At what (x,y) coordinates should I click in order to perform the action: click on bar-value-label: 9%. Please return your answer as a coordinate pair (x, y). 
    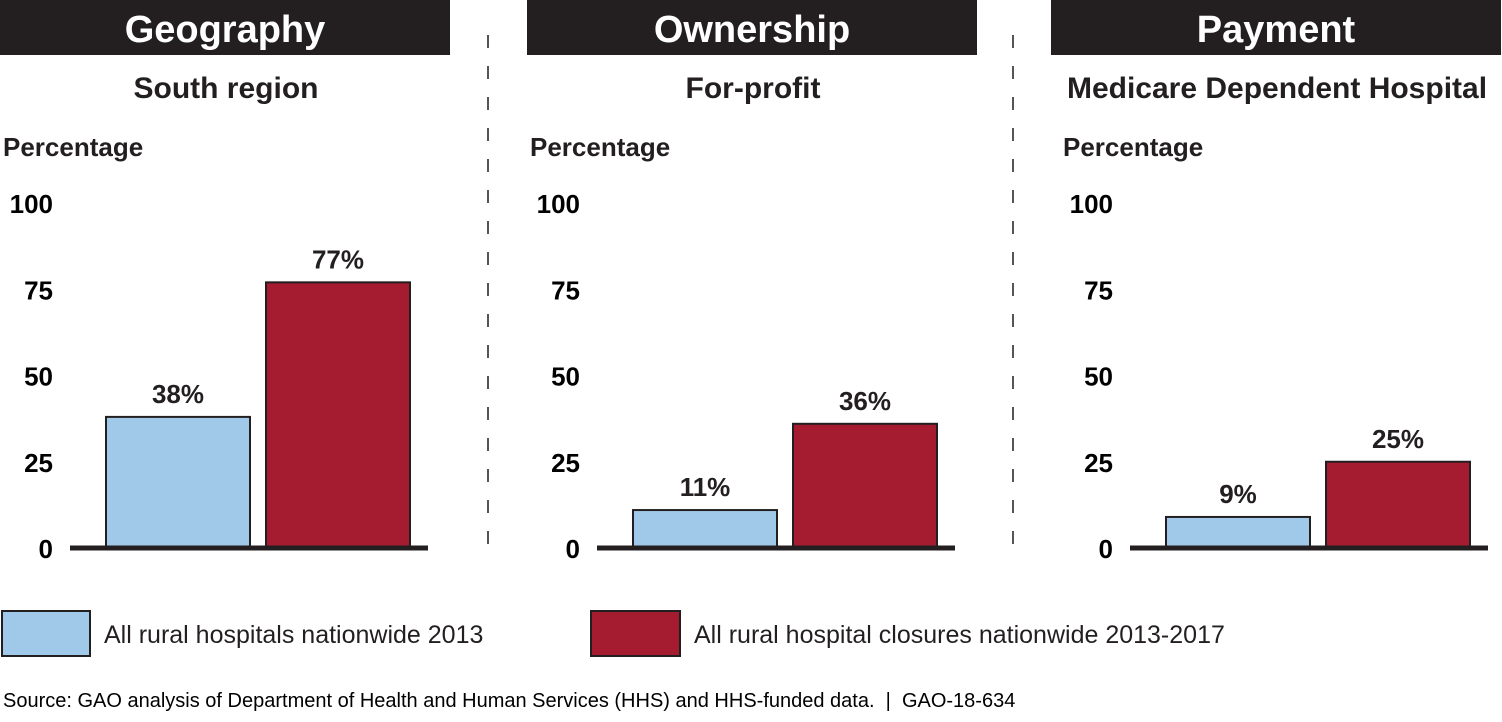
    Looking at the image, I should click on (1238, 494).